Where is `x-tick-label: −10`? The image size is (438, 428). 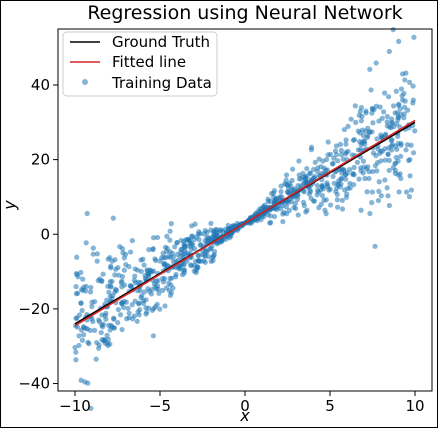
x-tick-label: −10 is located at coordinates (75, 406).